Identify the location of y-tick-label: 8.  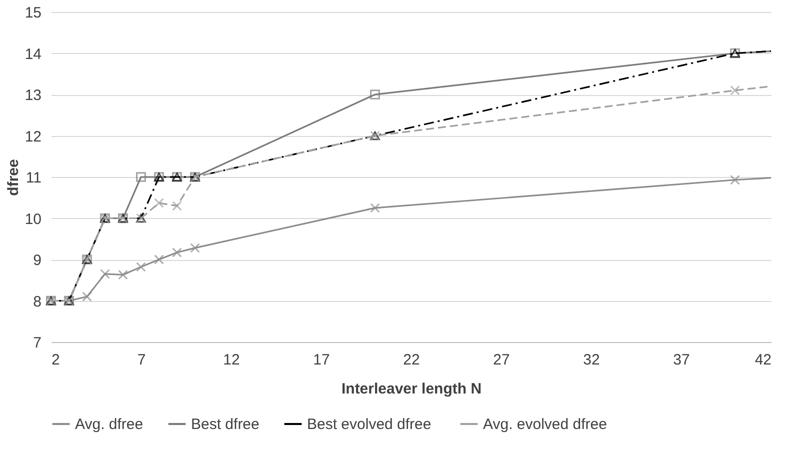
(37, 301).